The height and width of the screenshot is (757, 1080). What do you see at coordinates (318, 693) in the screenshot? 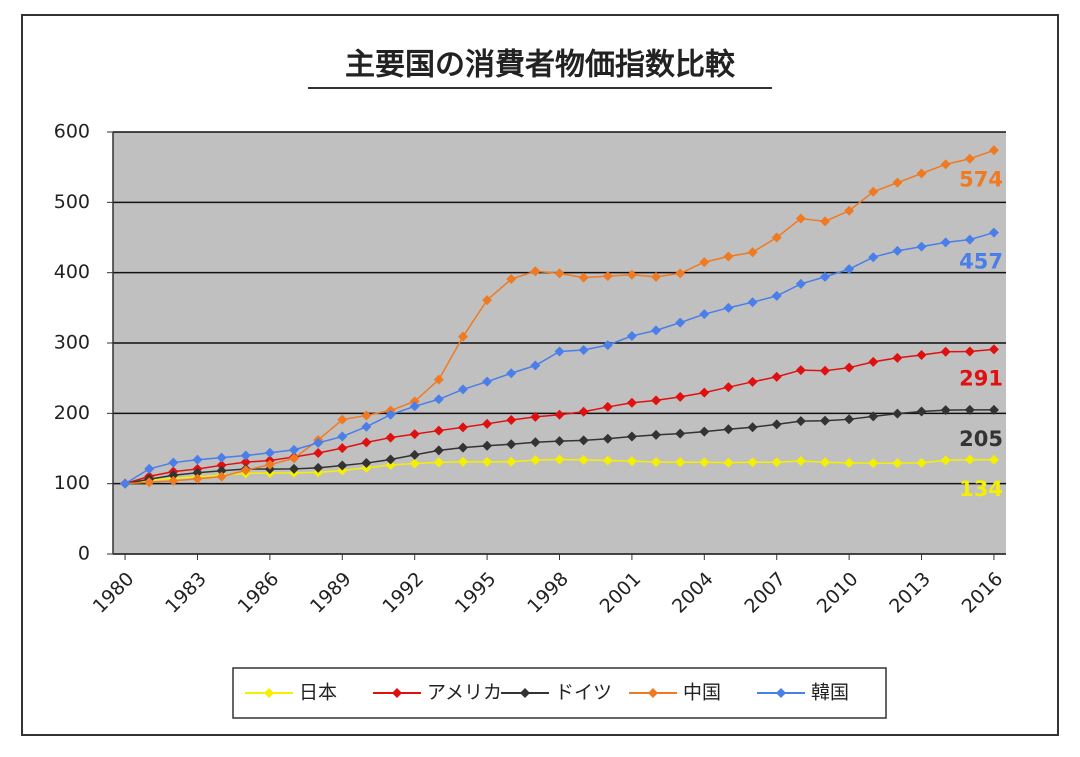
I see `legend-label: 日本` at bounding box center [318, 693].